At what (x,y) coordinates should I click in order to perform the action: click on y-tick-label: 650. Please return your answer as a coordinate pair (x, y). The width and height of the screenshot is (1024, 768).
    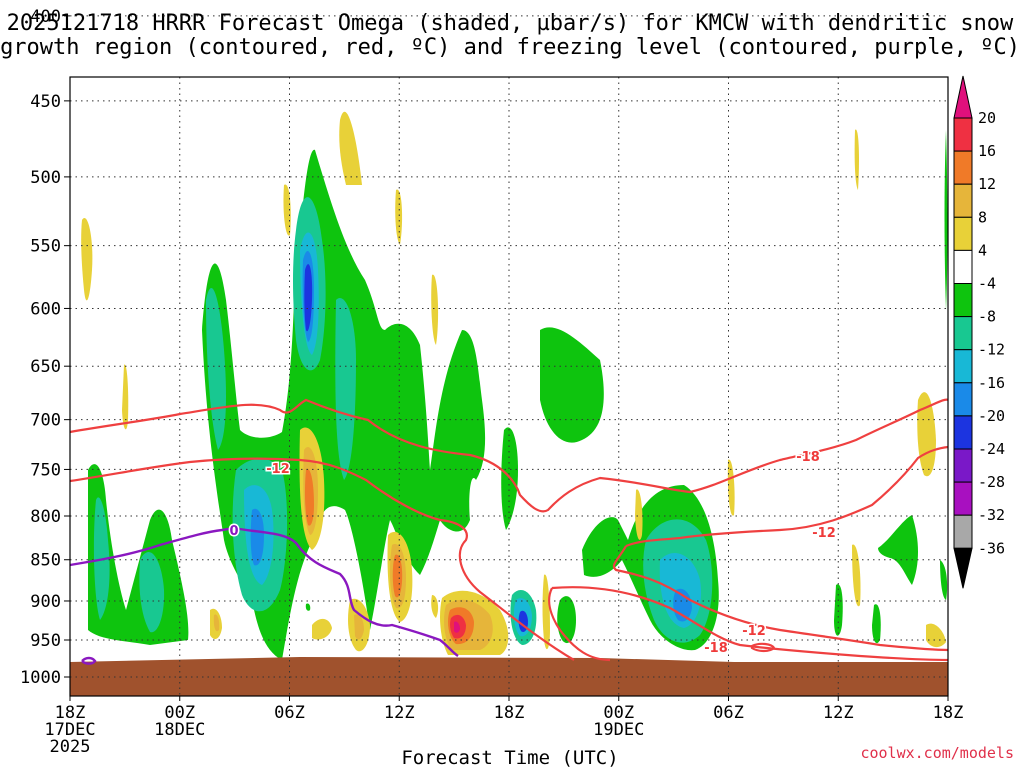
    Looking at the image, I should click on (45, 367).